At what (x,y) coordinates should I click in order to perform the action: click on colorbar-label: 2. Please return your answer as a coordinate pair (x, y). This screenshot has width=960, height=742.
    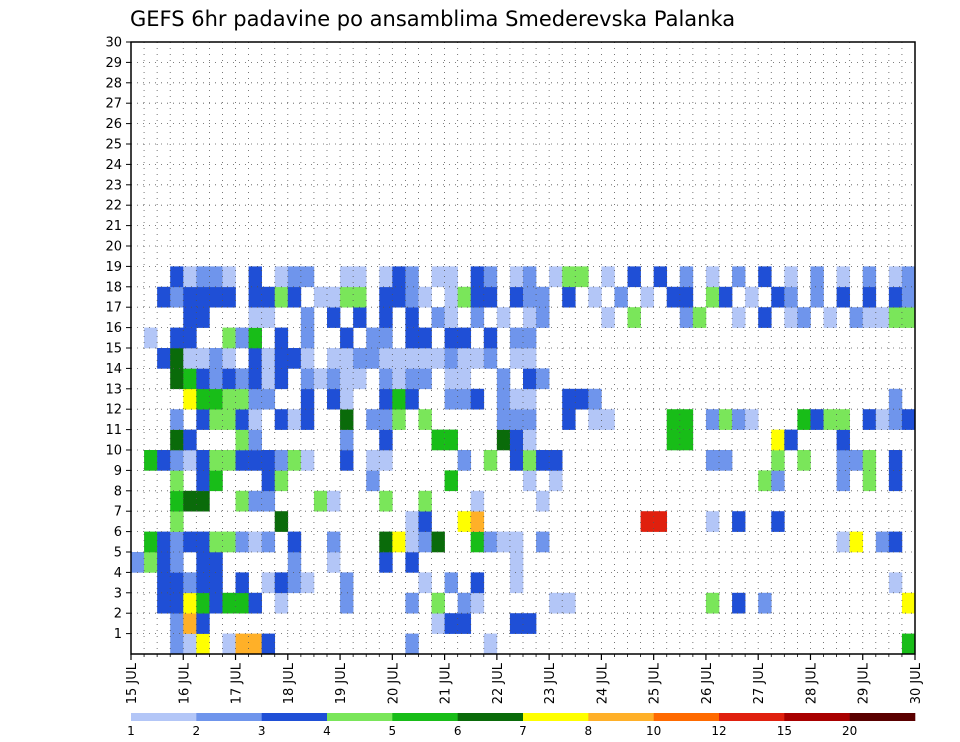
    Looking at the image, I should click on (197, 731).